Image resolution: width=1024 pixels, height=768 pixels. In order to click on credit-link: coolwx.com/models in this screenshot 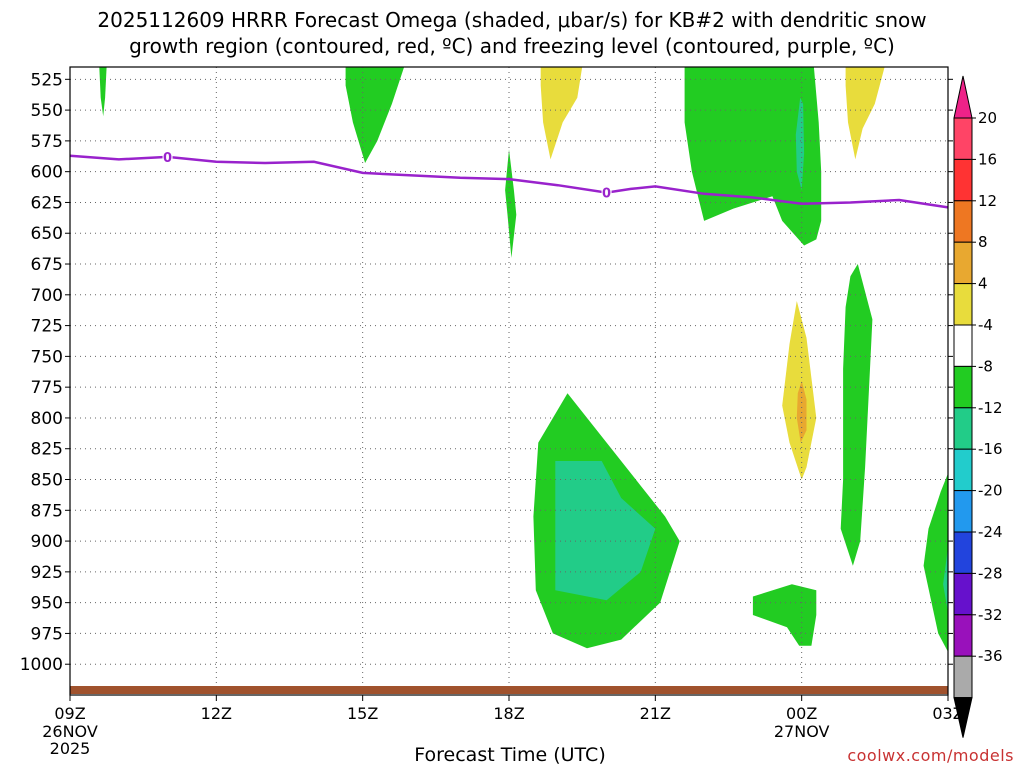, I will do `click(930, 755)`.